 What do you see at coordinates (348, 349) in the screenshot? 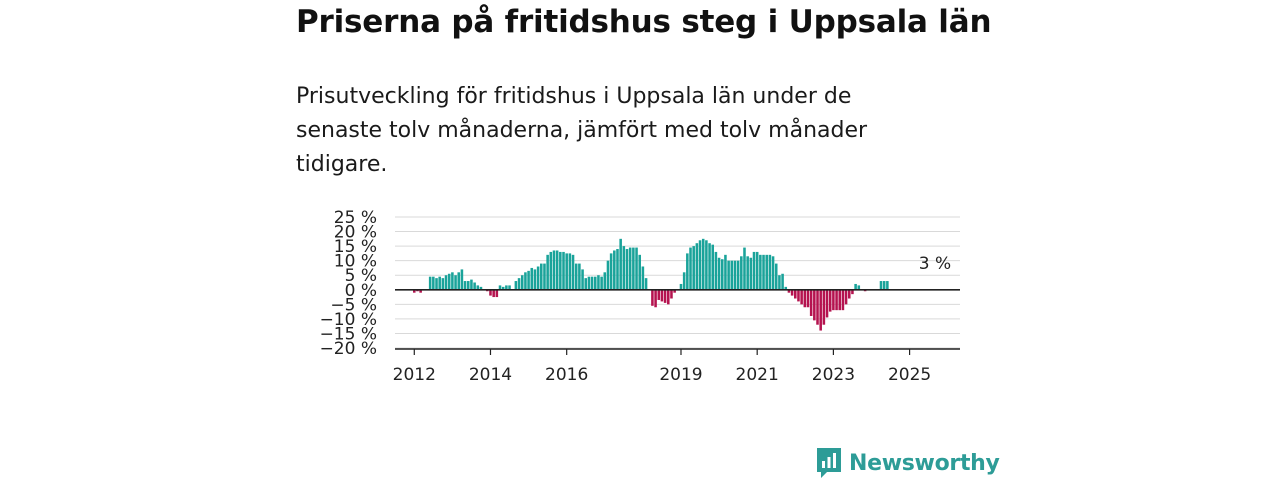
I see `y-tick-label: −20 %` at bounding box center [348, 349].